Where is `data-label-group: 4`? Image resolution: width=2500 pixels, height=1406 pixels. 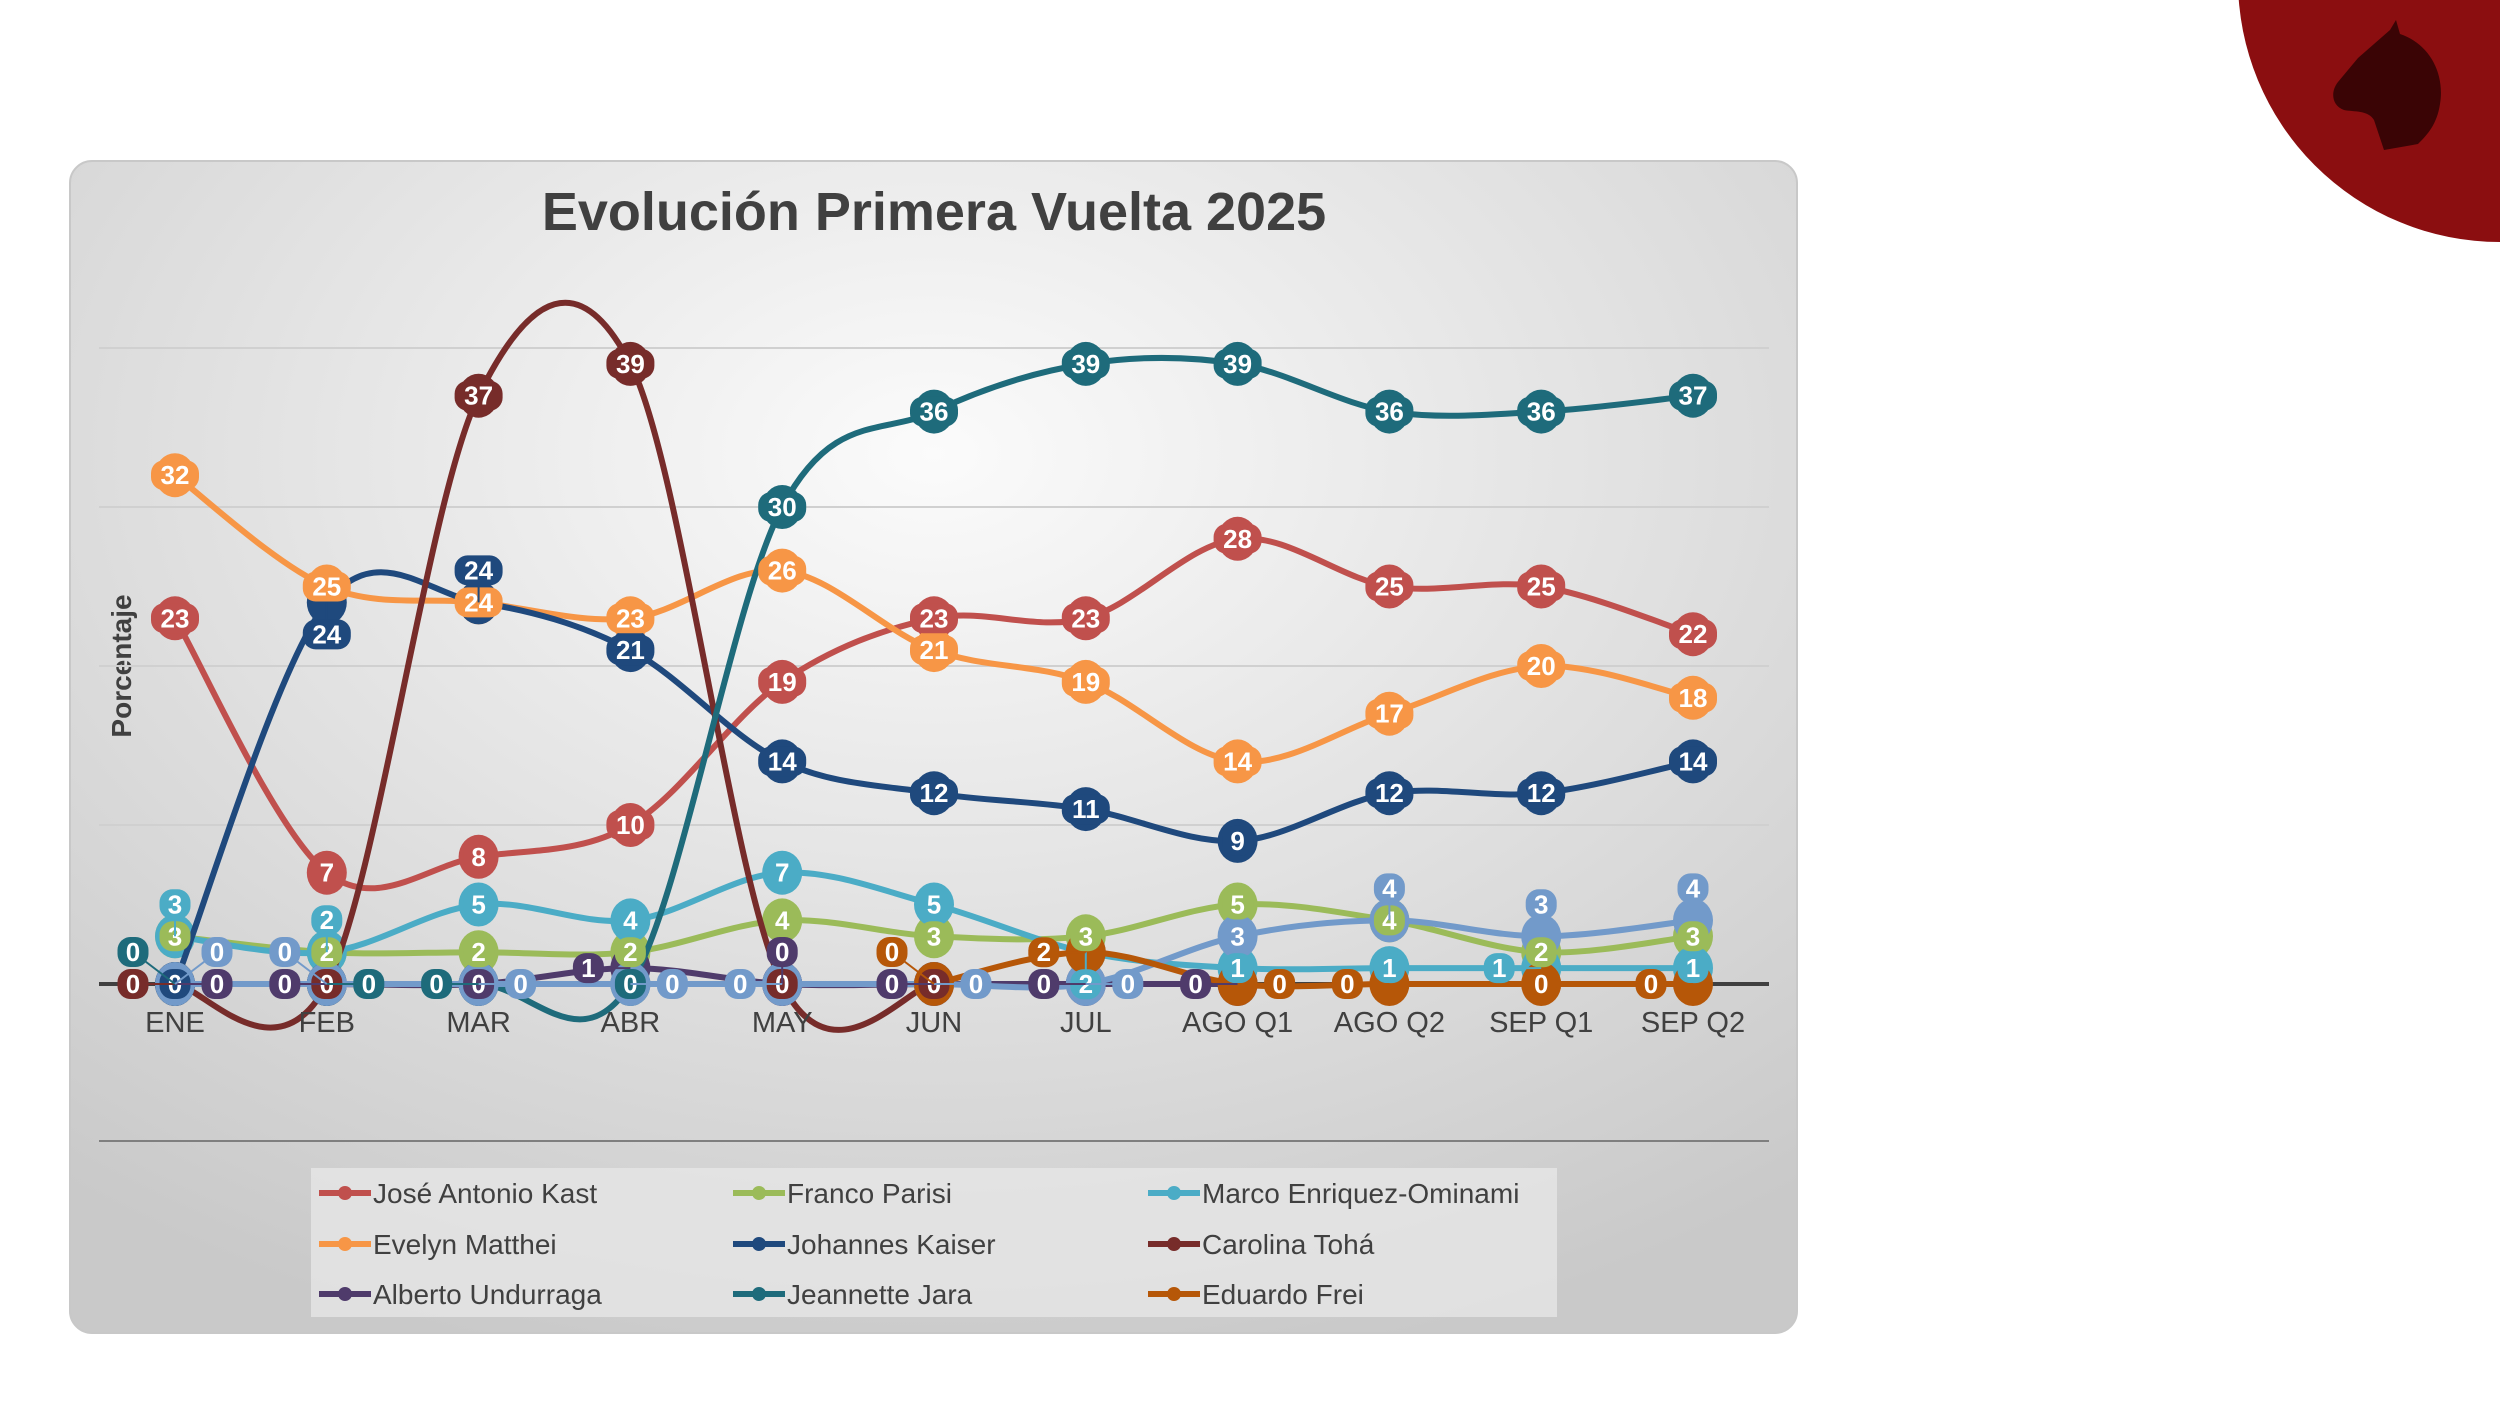 data-label-group: 4 is located at coordinates (782, 920).